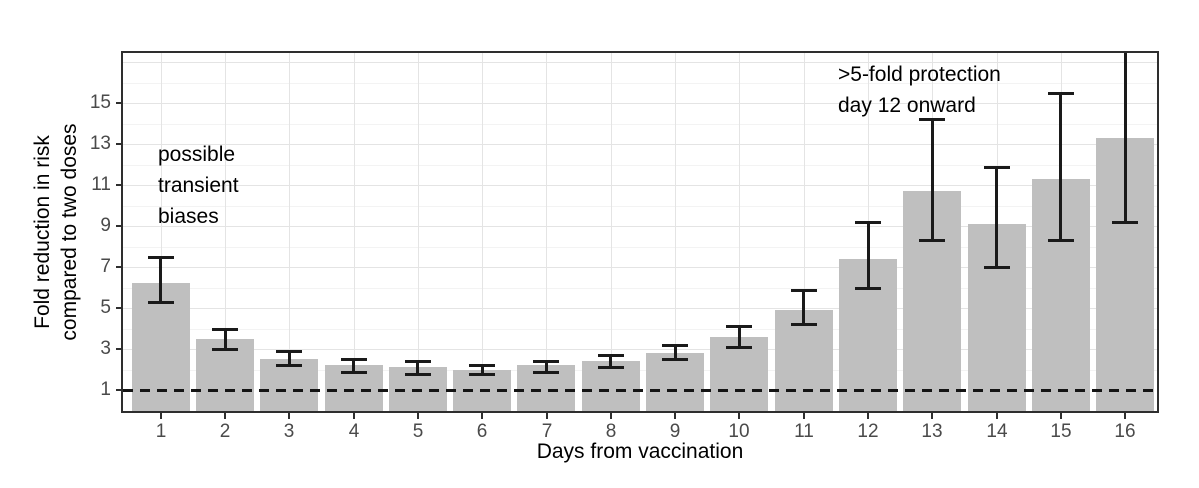 This screenshot has height=488, width=1199. Describe the element at coordinates (418, 431) in the screenshot. I see `x-axis-tick-label: 5` at that location.